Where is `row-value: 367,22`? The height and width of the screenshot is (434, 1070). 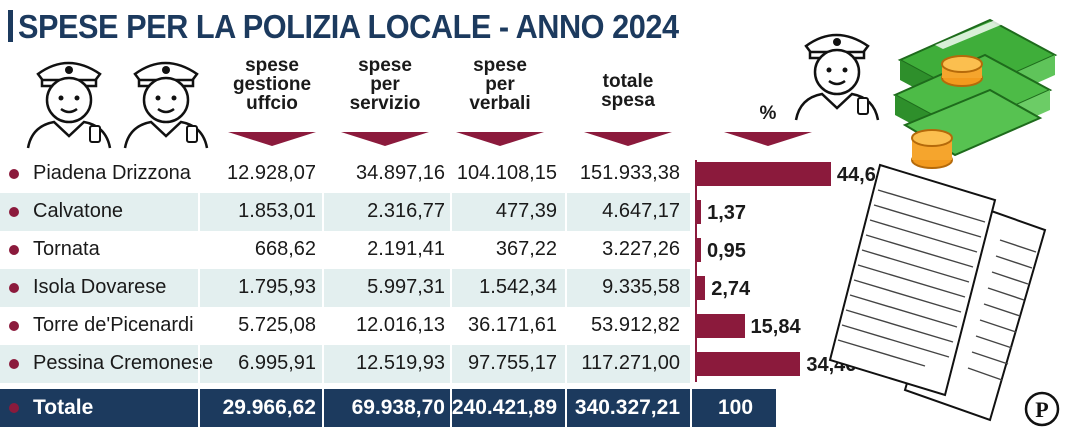
row-value: 367,22 is located at coordinates (526, 249).